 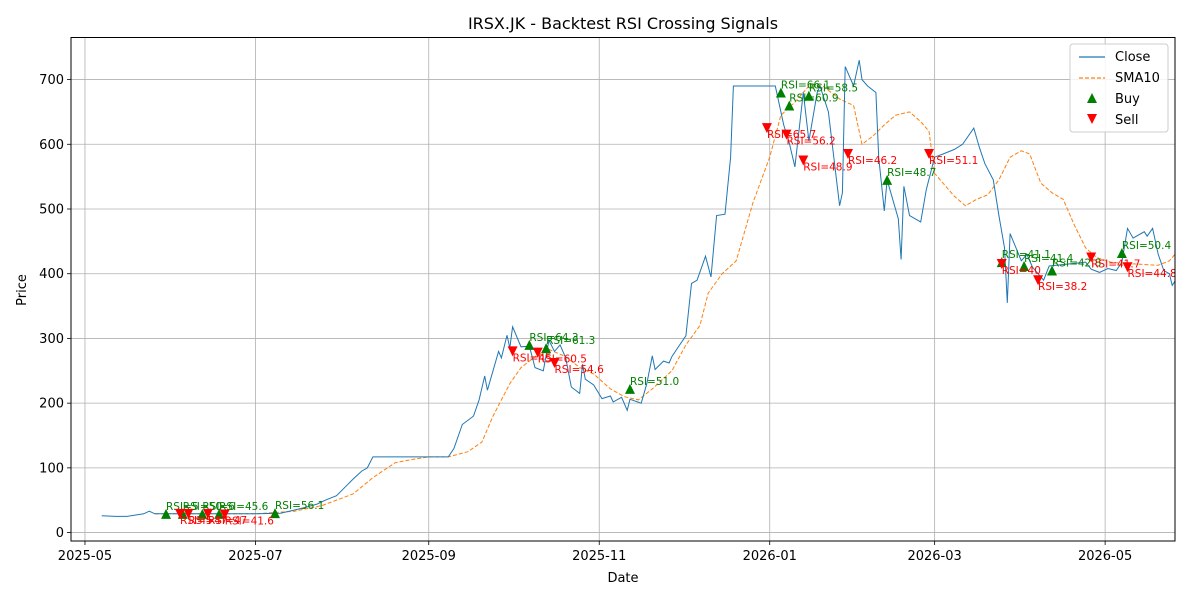 I want to click on x-tick-label: 2026-05, so click(x=1105, y=556).